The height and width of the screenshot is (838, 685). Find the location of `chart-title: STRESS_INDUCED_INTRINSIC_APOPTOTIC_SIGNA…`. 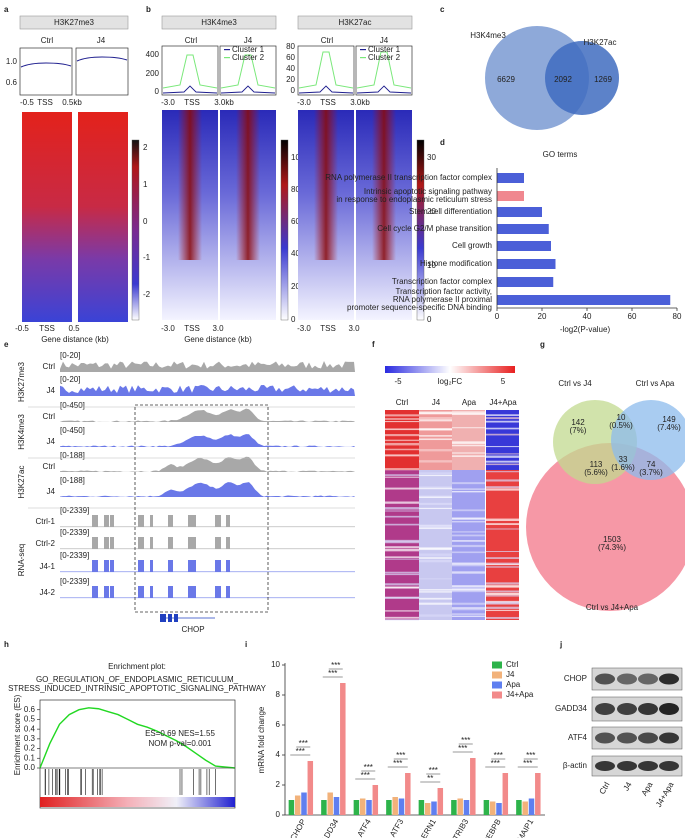

chart-title: STRESS_INDUCED_INTRINSIC_APOPTOTIC_SIGNA… is located at coordinates (137, 688).